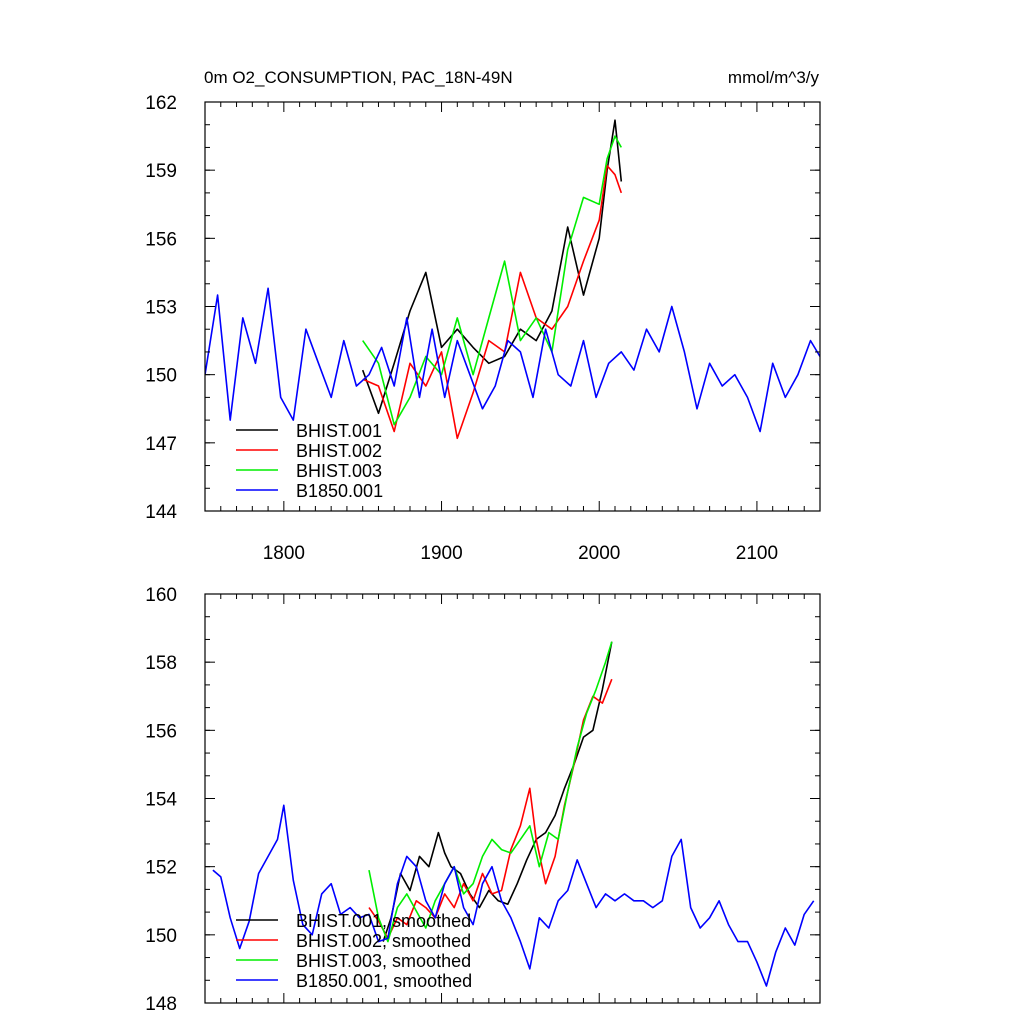 This screenshot has height=1024, width=1024. What do you see at coordinates (161, 936) in the screenshot?
I see `bottom-ytick-label: 150` at bounding box center [161, 936].